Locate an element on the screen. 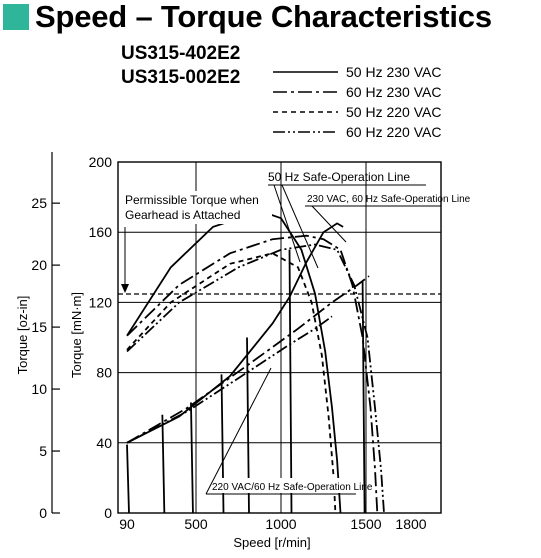 Image resolution: width=541 pixels, height=558 pixels. legend-label-60hz-220: 60 Hz 220 VAC is located at coordinates (393, 132).